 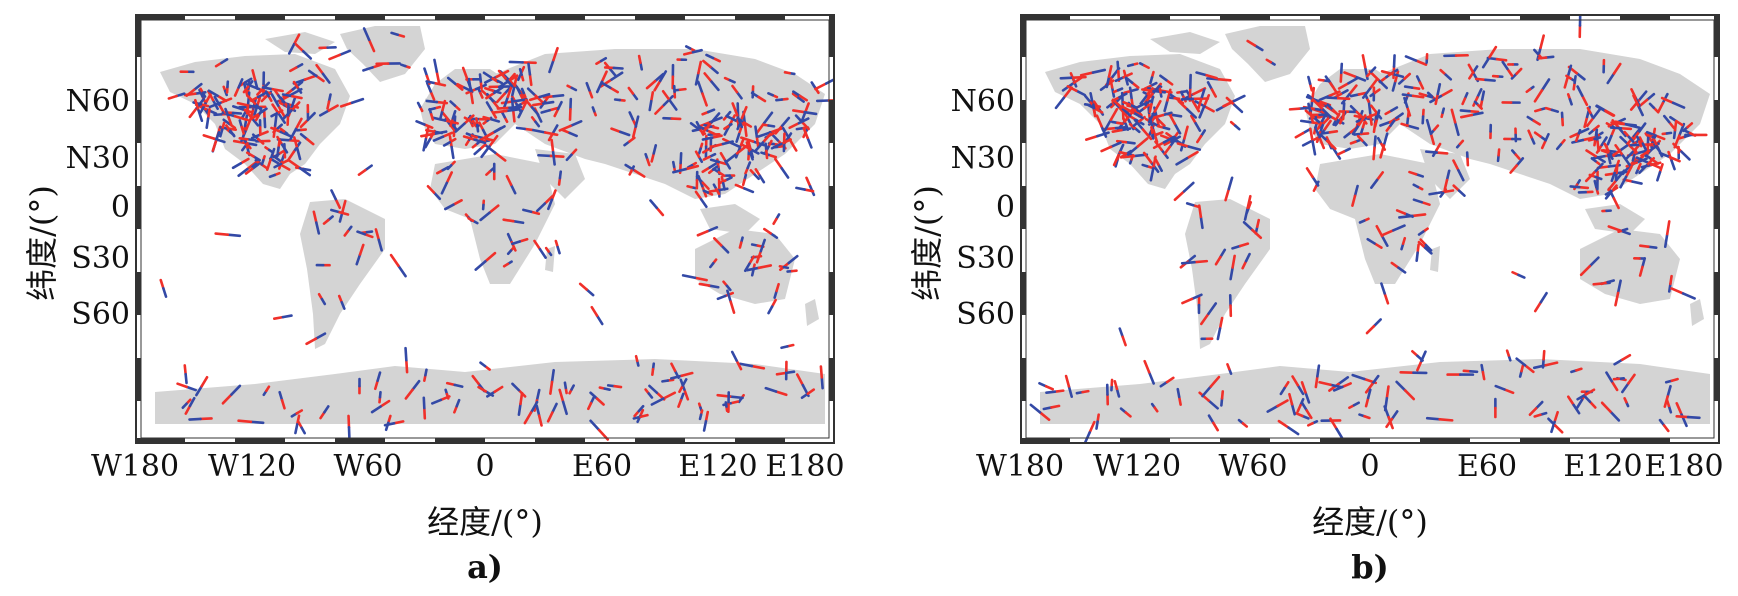 What do you see at coordinates (135, 466) in the screenshot?
I see `xtick-w180: W180` at bounding box center [135, 466].